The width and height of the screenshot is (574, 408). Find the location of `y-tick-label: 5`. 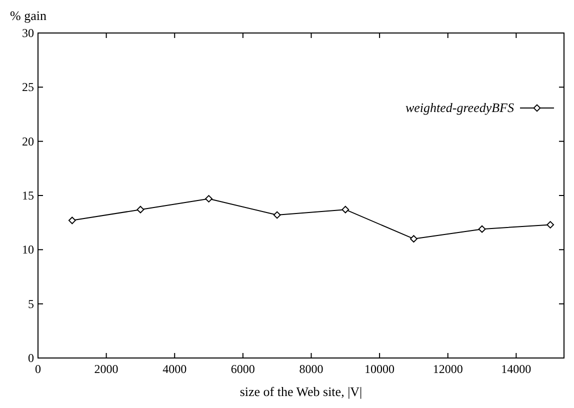

y-tick-label: 5 is located at coordinates (31, 303).